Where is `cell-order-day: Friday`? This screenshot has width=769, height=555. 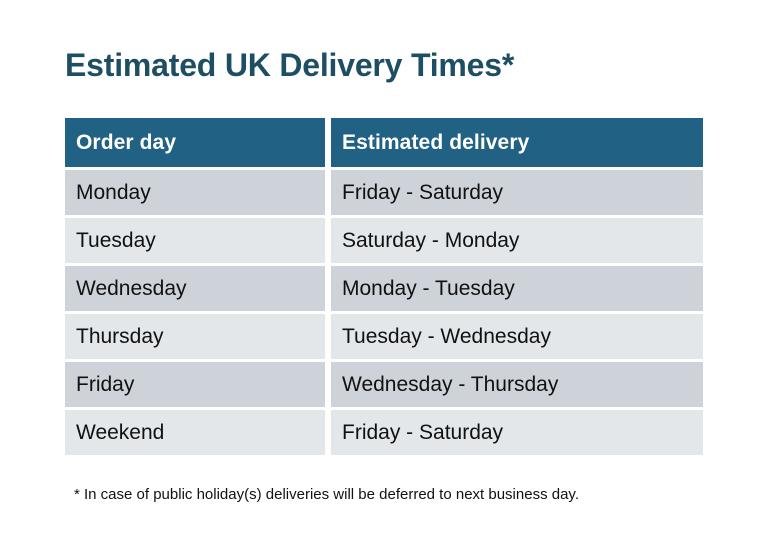
cell-order-day: Friday is located at coordinates (195, 384).